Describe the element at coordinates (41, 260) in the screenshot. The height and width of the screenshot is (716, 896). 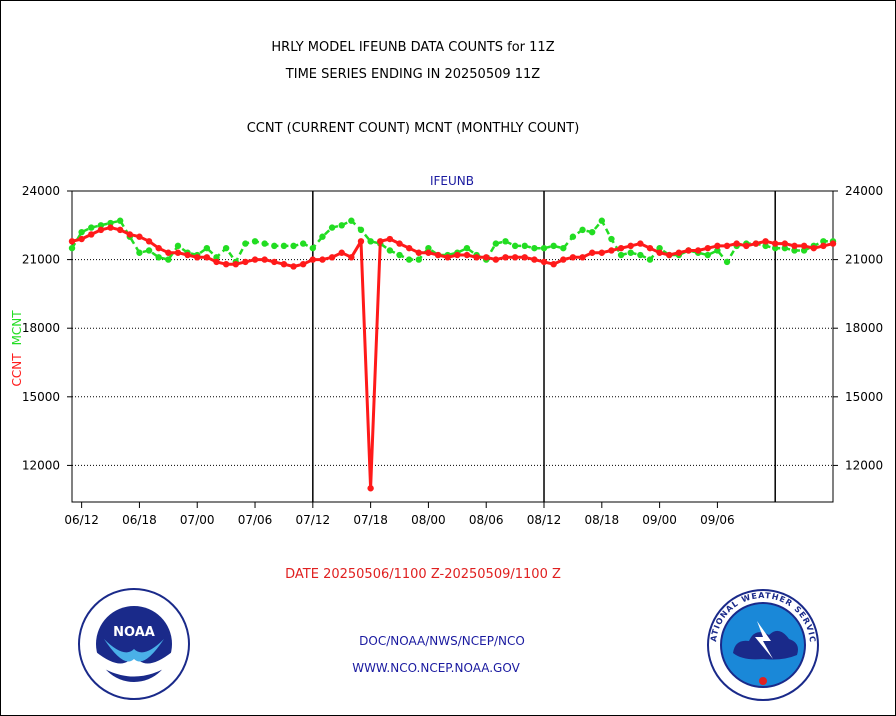
I see `y-tick-label-left: 21000` at that location.